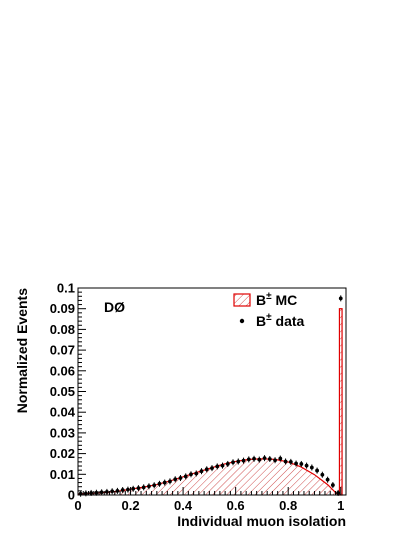  I want to click on x-tick-label: 0, so click(77, 505).